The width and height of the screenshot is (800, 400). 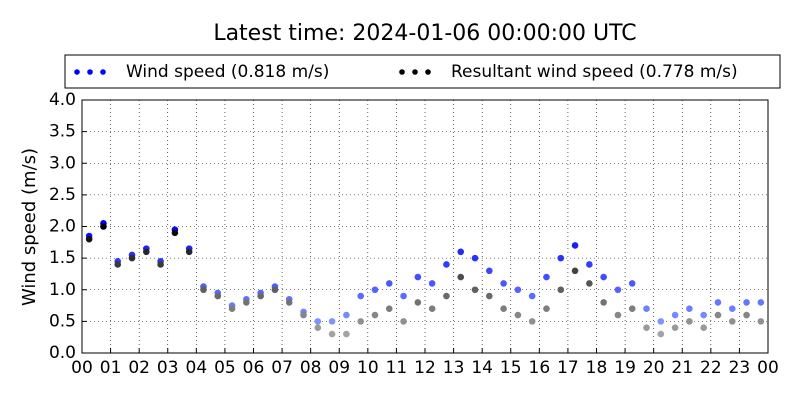 What do you see at coordinates (511, 368) in the screenshot?
I see `x-tick-label: 15` at bounding box center [511, 368].